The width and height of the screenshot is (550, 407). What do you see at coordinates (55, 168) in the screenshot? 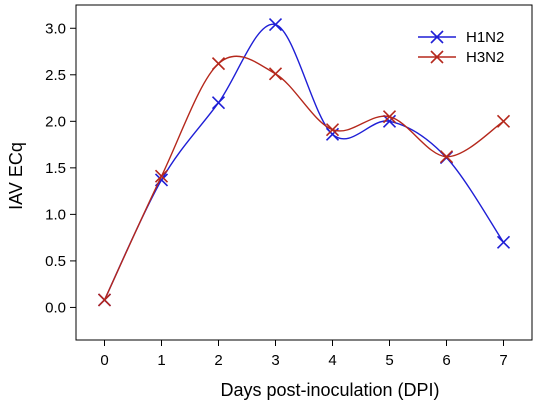
I see `y-tick-label: 1.5` at bounding box center [55, 168].